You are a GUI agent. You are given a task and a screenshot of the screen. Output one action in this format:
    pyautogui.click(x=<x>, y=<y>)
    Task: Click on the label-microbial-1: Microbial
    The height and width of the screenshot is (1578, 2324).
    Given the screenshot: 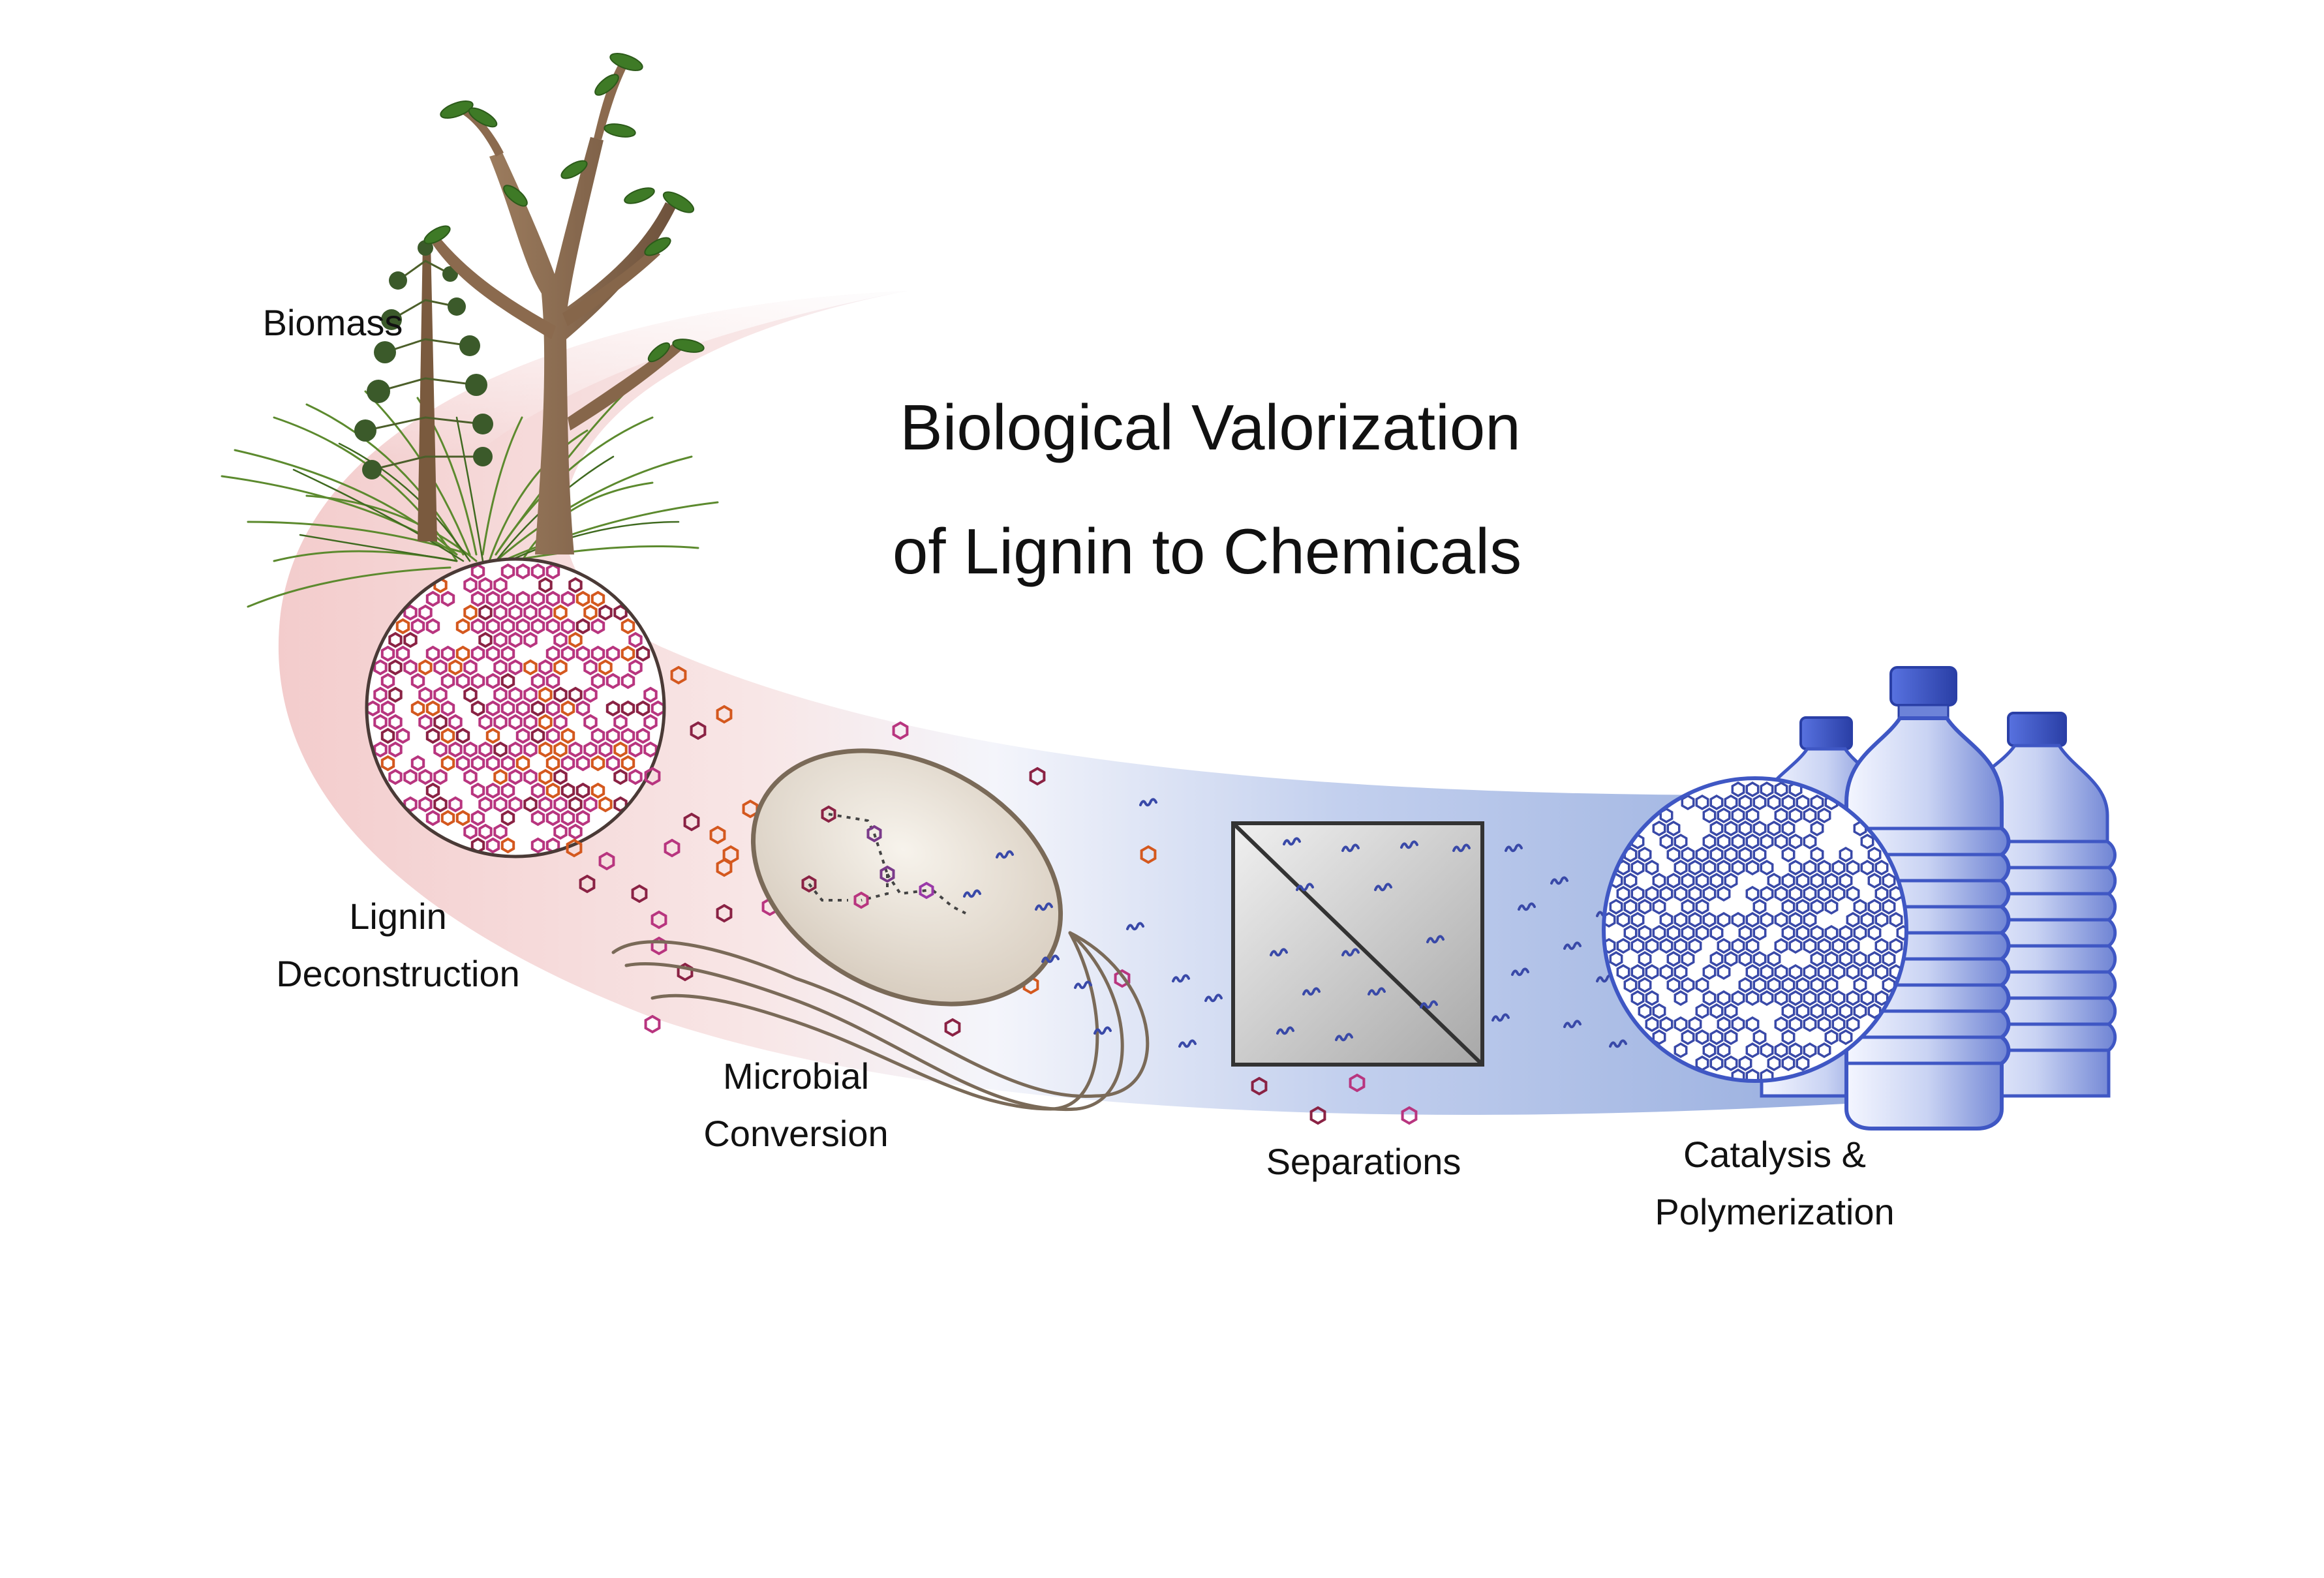 What is the action you would take?
    pyautogui.click(x=796, y=1076)
    